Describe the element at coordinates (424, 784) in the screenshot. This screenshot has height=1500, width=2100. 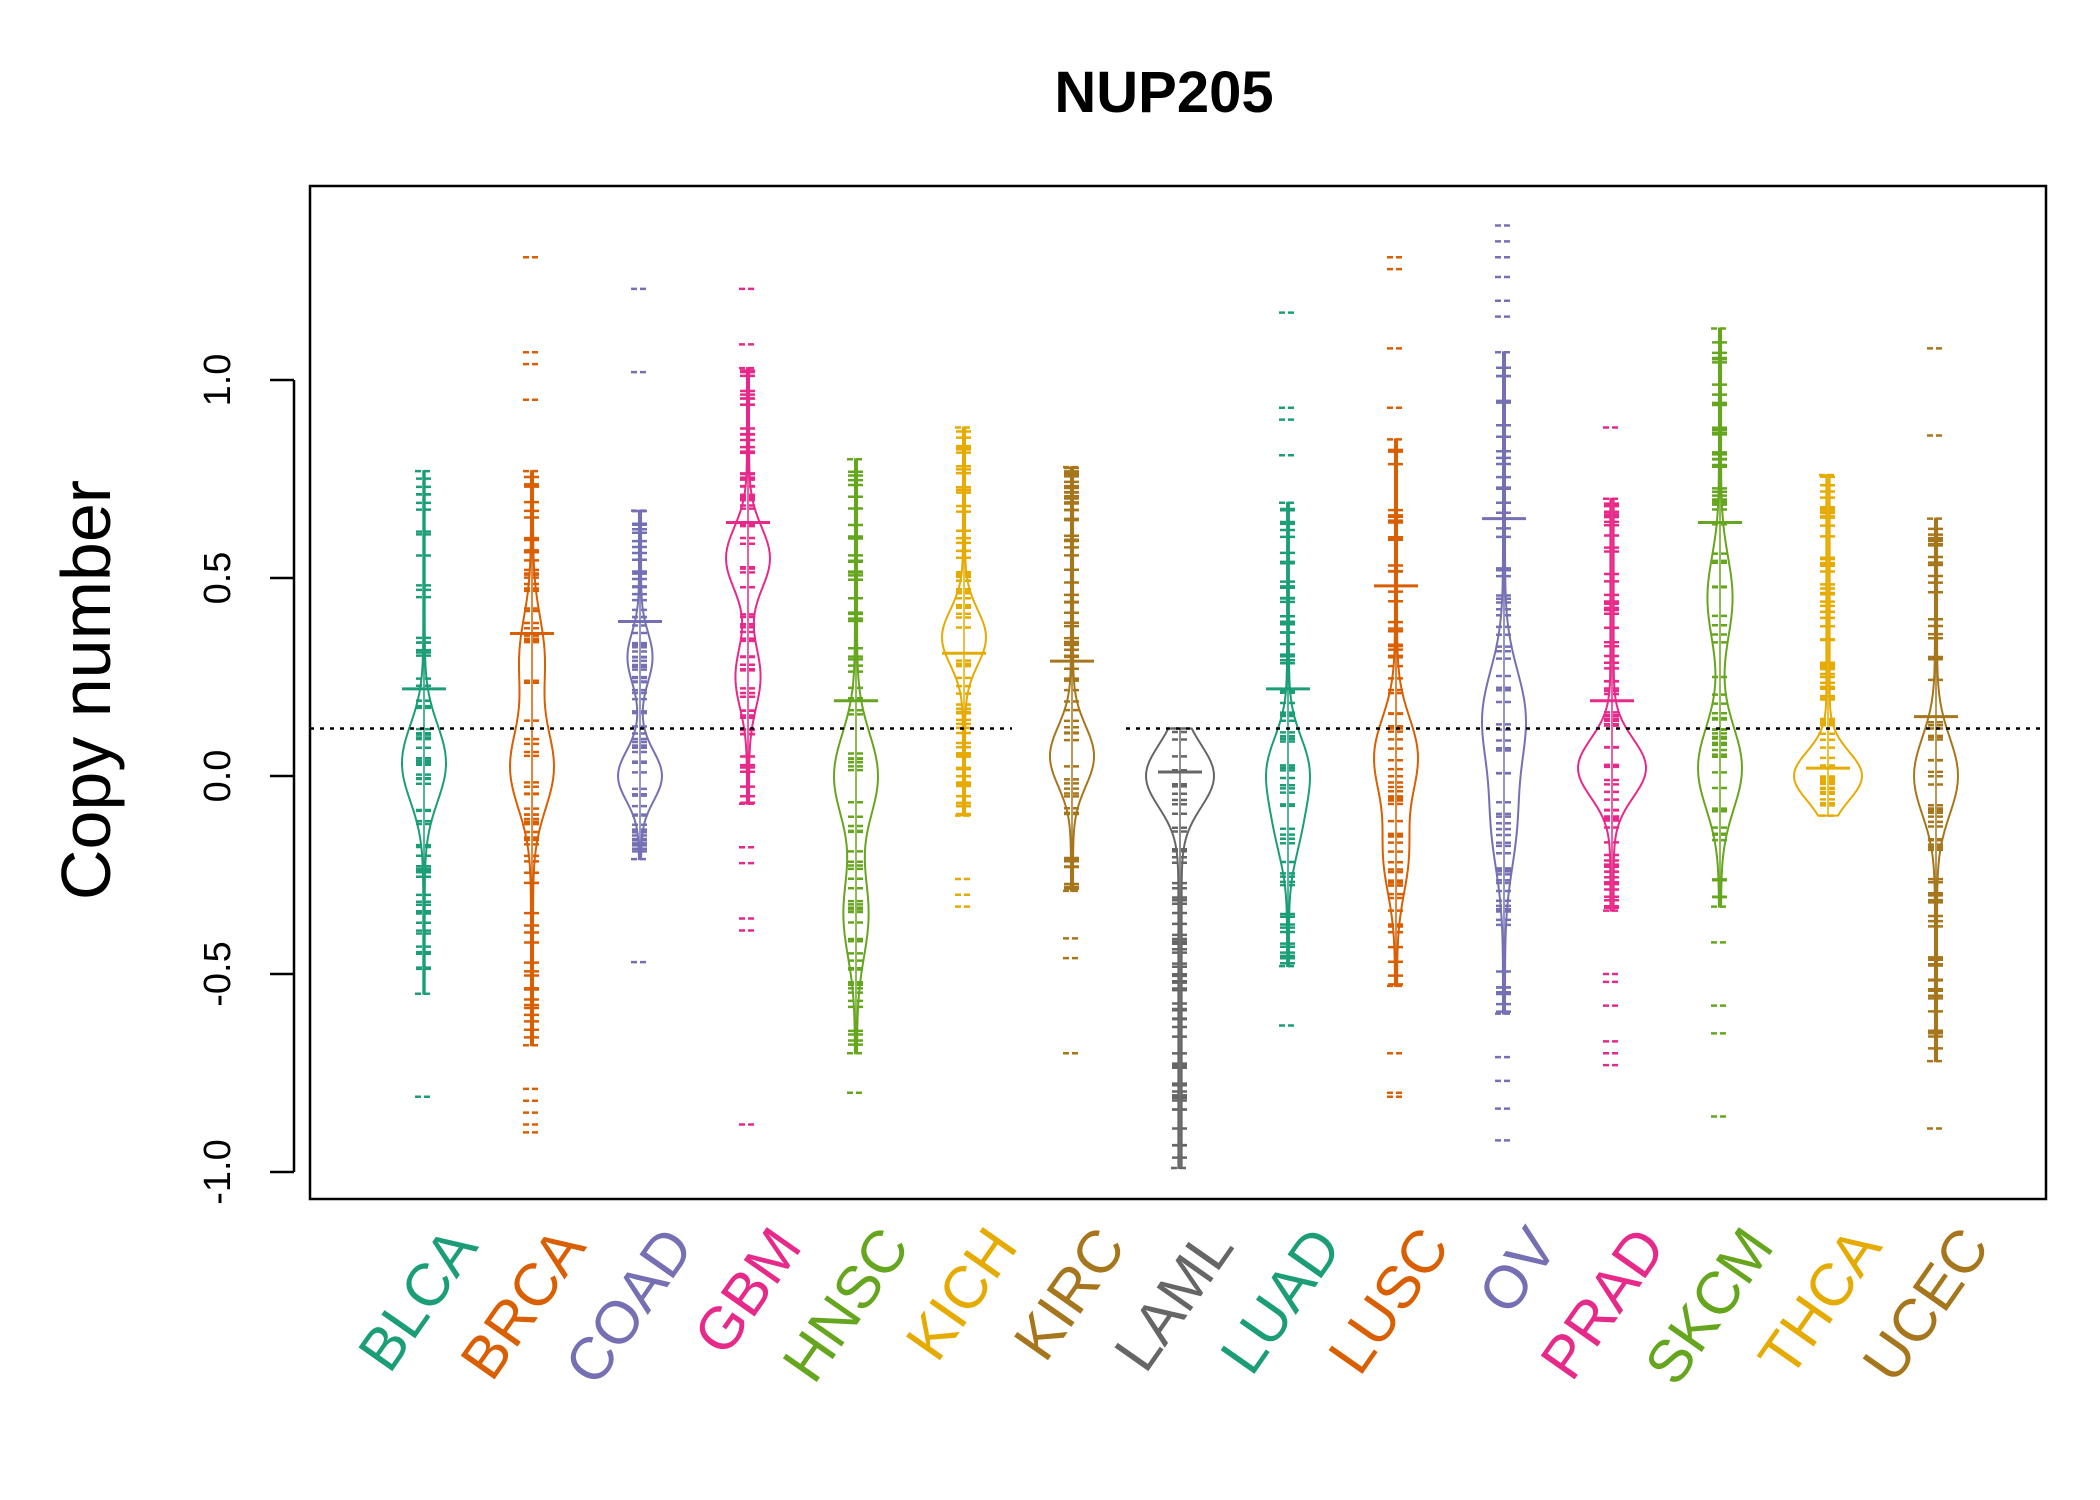
I see `bean-blca` at that location.